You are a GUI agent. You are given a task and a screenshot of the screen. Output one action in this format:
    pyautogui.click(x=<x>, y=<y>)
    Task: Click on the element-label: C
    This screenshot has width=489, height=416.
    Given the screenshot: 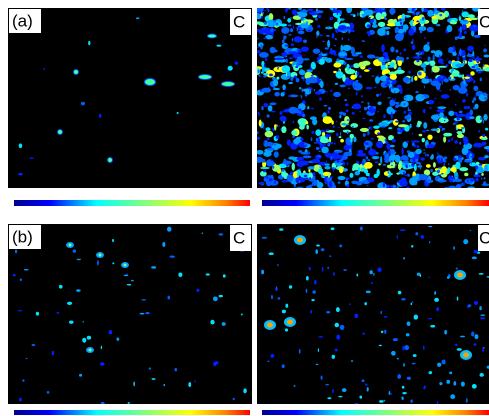 What is the action you would take?
    pyautogui.click(x=484, y=237)
    